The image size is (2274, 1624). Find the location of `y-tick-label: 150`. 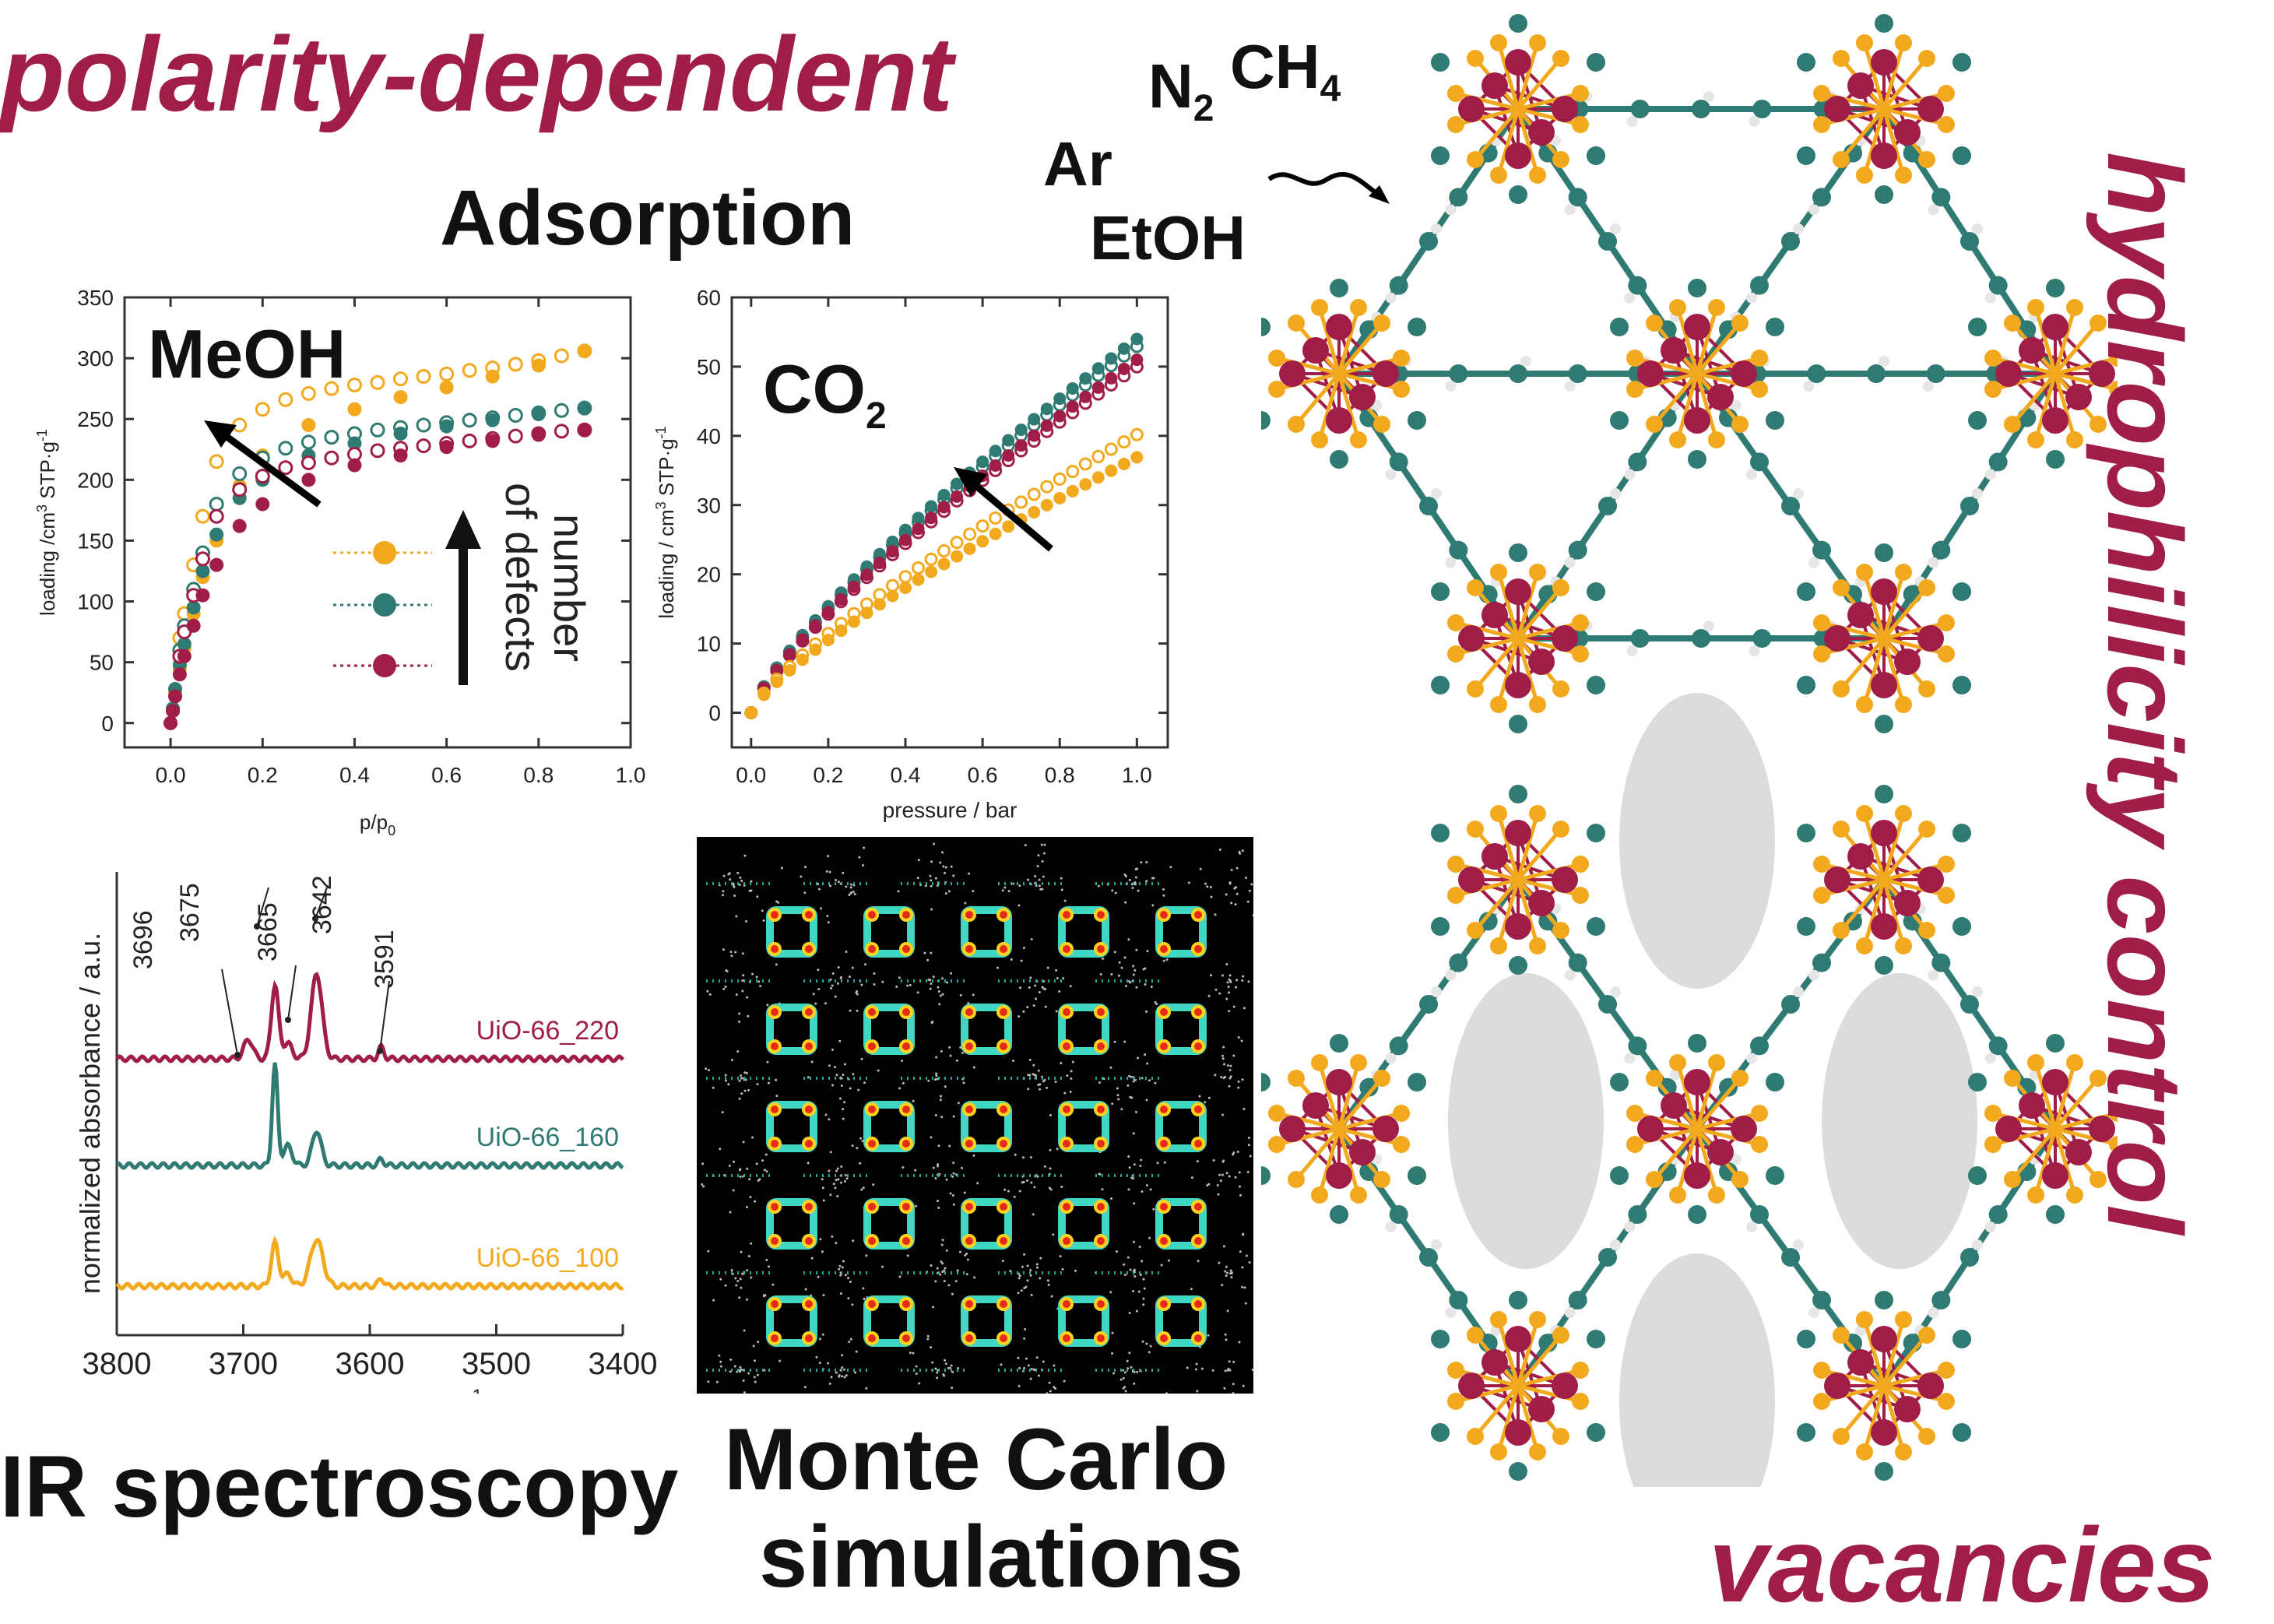

y-tick-label: 150 is located at coordinates (95, 541).